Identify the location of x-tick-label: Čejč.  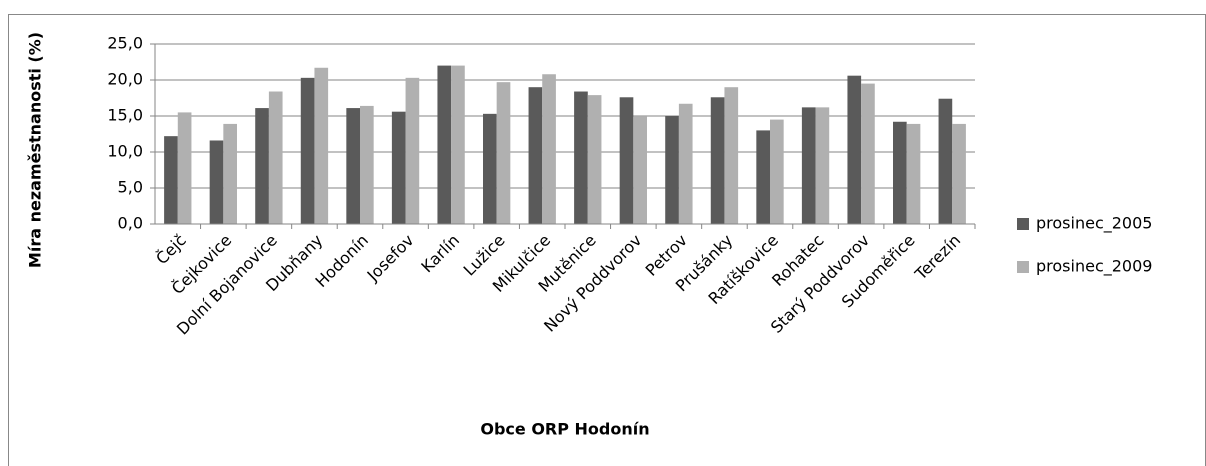
(171, 250).